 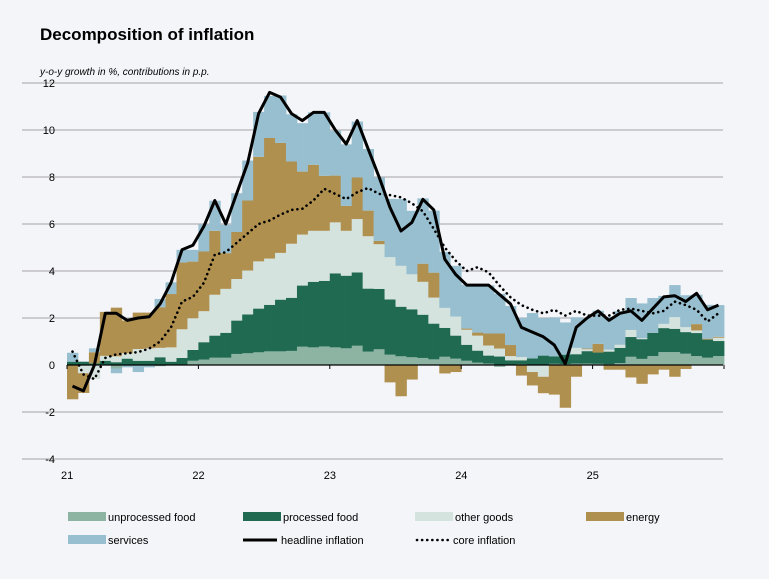 I want to click on legend-item: energy, so click(x=623, y=518).